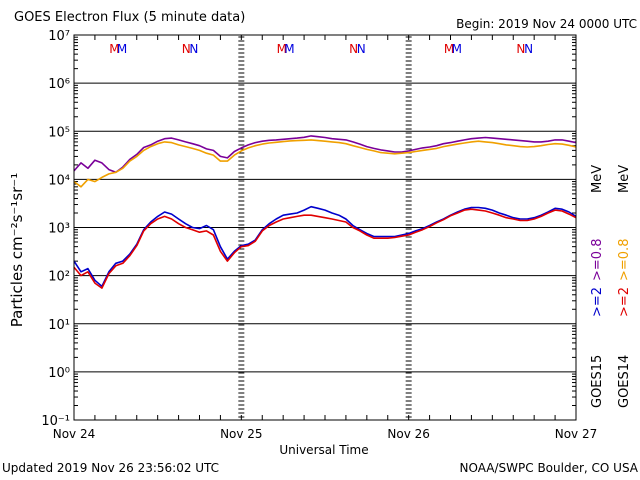 The height and width of the screenshot is (480, 640). I want to click on y-tick-labels: 10⁻¹ 10⁰ 10¹ 10² 10³ 10⁴ 10⁵ 10⁶ 10⁷, so click(55, 229).